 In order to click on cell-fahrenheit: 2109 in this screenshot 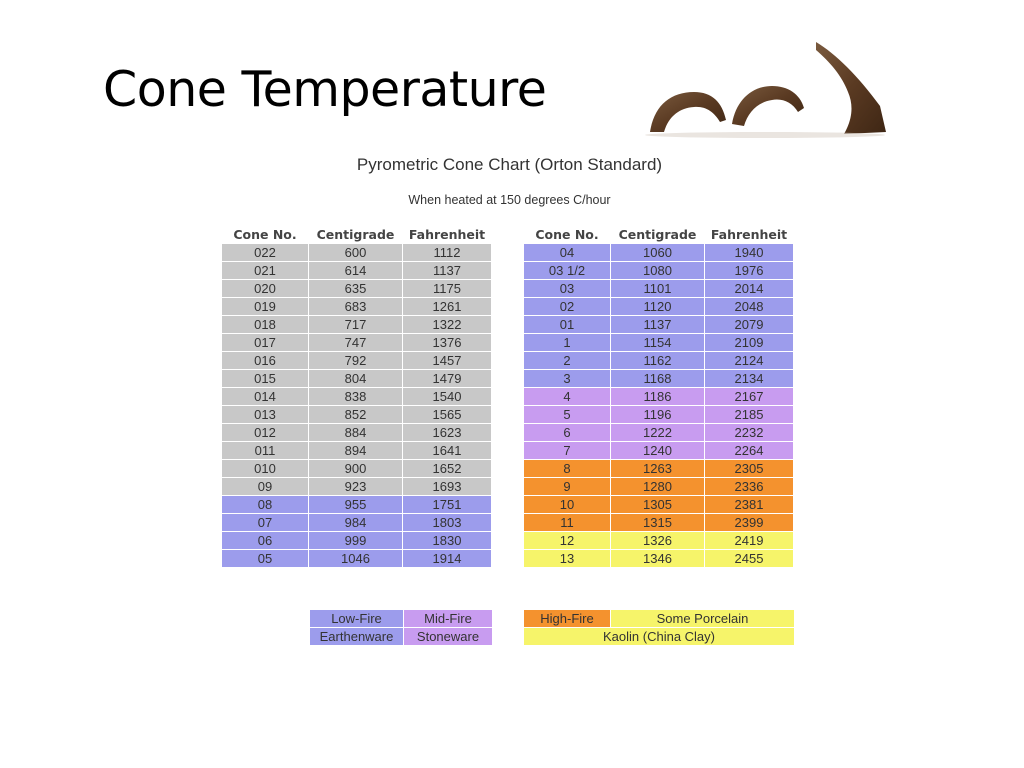, I will do `click(749, 342)`.